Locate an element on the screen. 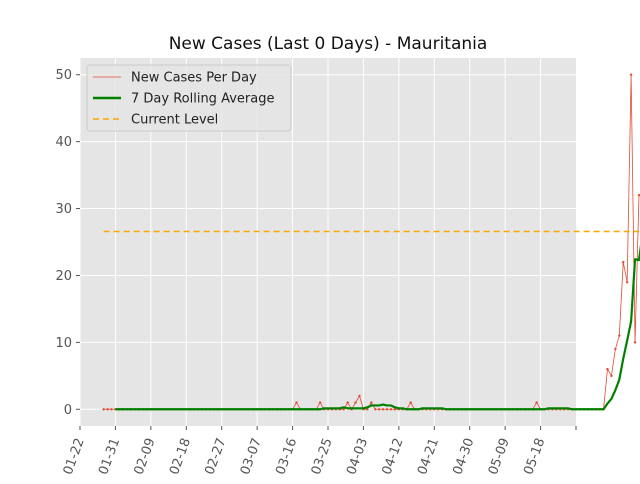 The height and width of the screenshot is (484, 640). x-tick-label: 03-16 is located at coordinates (286, 456).